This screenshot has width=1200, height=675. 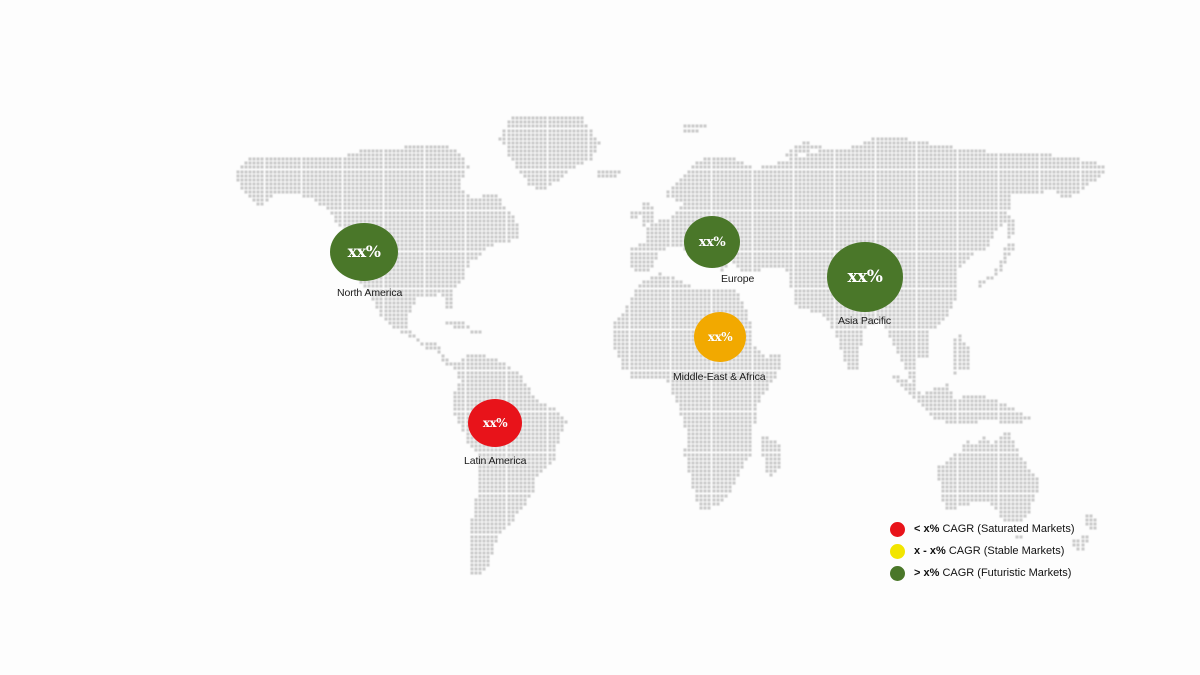 I want to click on region-label: Asia Pacific, so click(x=865, y=321).